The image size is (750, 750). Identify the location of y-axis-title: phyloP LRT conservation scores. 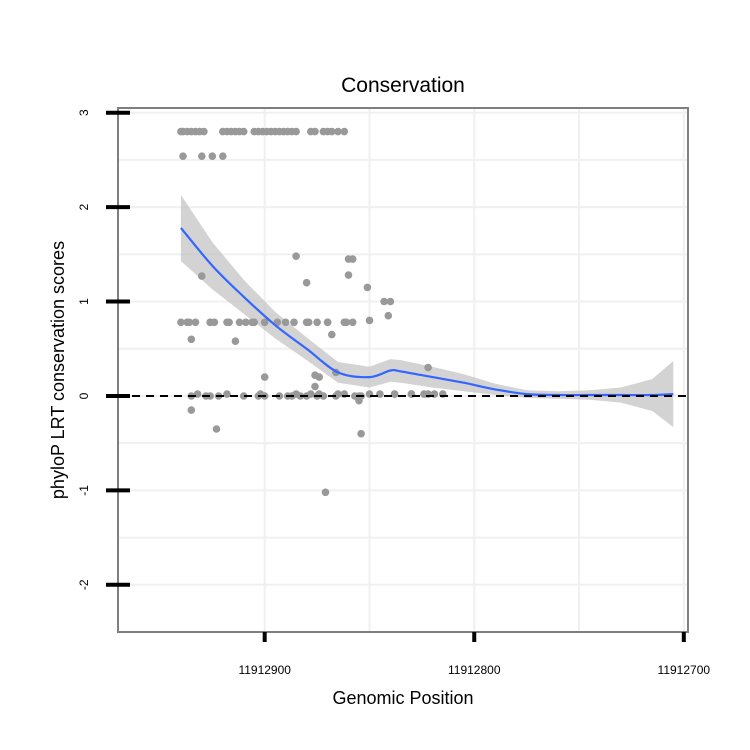
(58, 370).